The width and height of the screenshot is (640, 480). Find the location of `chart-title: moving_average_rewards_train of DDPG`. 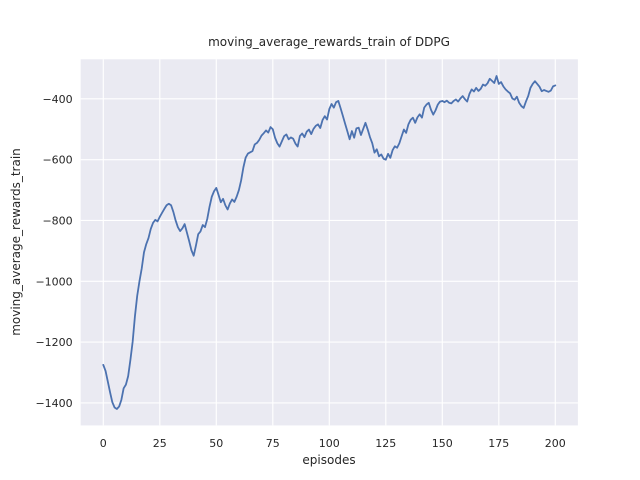

chart-title: moving_average_rewards_train of DDPG is located at coordinates (329, 42).